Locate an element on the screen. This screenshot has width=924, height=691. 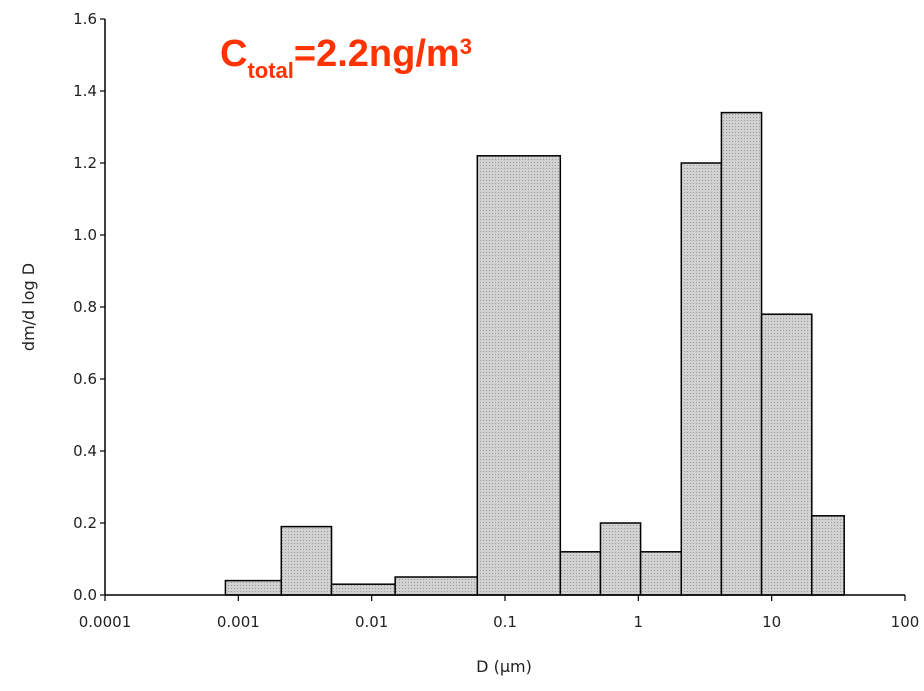
x-tick-label: 10 is located at coordinates (771, 622).